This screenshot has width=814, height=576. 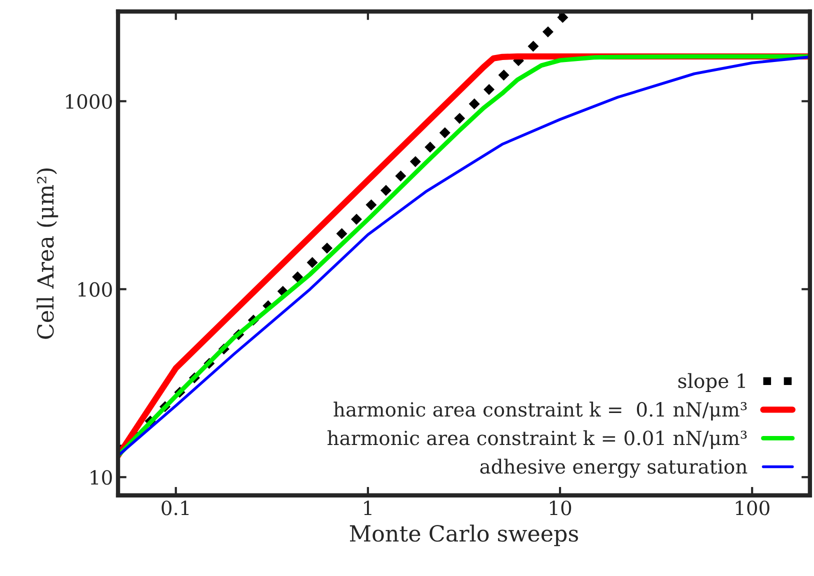 I want to click on y-axis-title: Cell Area (μm²), so click(x=47, y=253).